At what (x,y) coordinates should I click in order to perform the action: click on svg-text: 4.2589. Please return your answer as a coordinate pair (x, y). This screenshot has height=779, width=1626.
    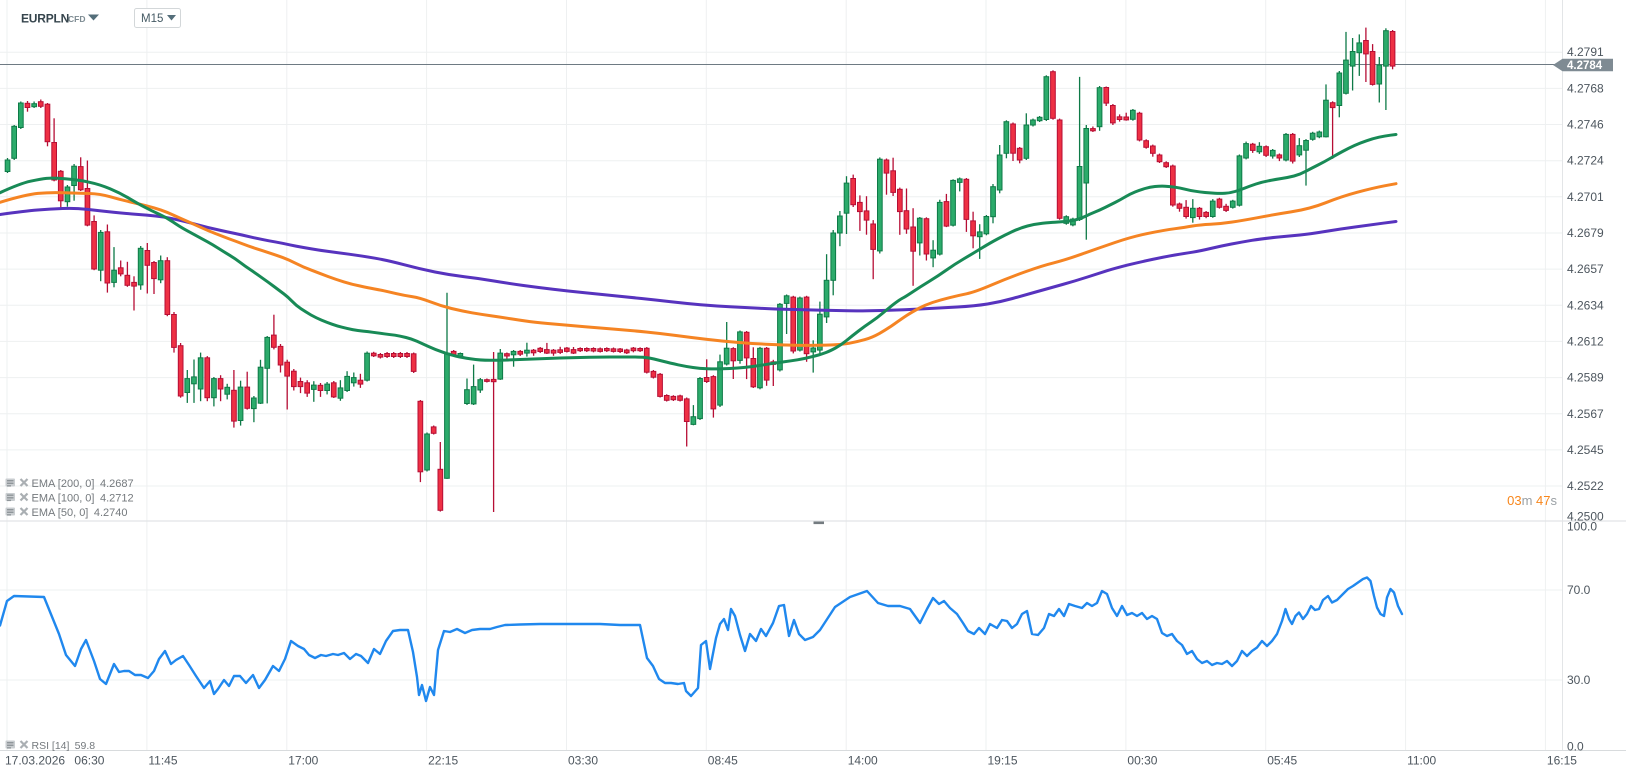
    Looking at the image, I should click on (1585, 378).